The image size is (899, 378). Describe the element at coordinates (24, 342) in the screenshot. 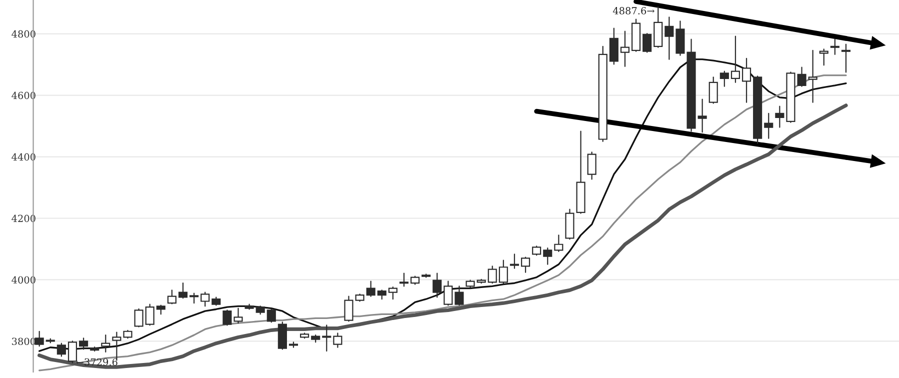

I see `y-tick-label: 3800` at that location.